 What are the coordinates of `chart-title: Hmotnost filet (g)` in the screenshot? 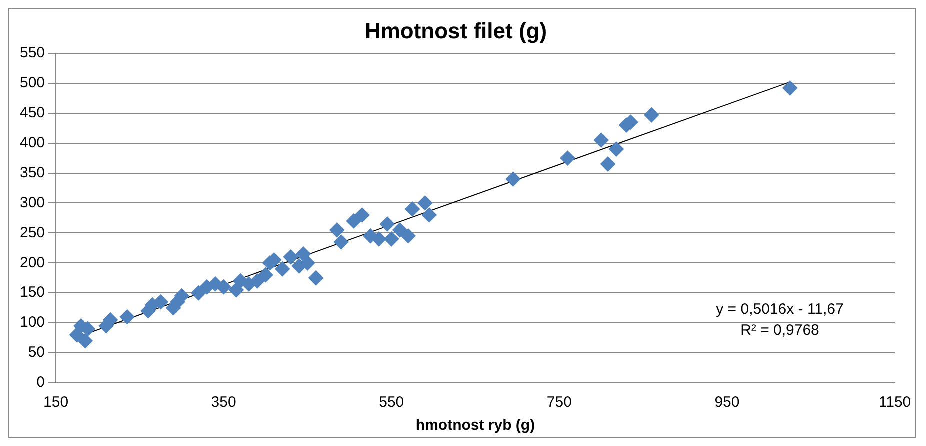 It's located at (456, 31).